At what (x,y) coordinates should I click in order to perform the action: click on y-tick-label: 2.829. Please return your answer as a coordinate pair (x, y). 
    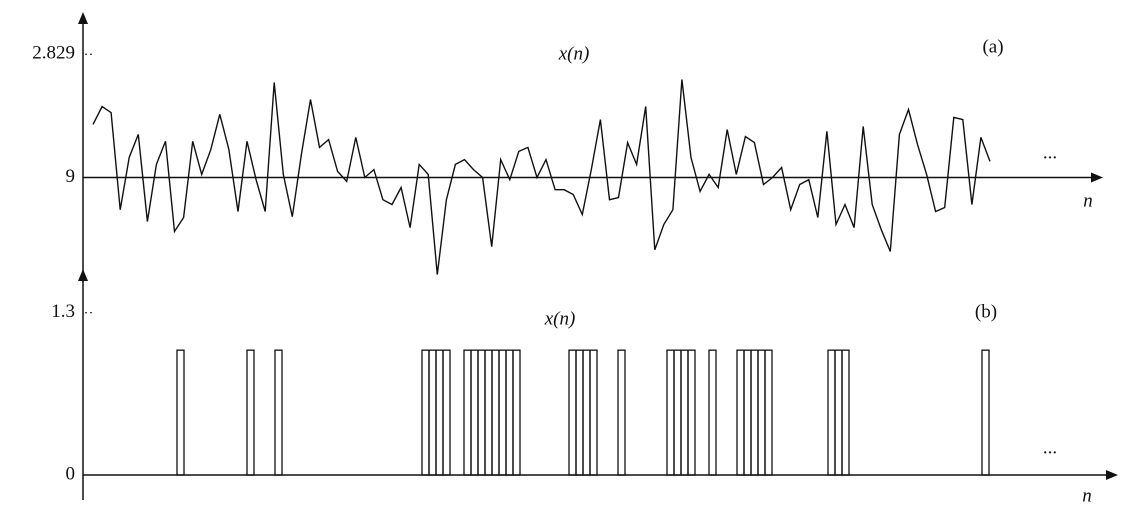
    Looking at the image, I should click on (53, 53).